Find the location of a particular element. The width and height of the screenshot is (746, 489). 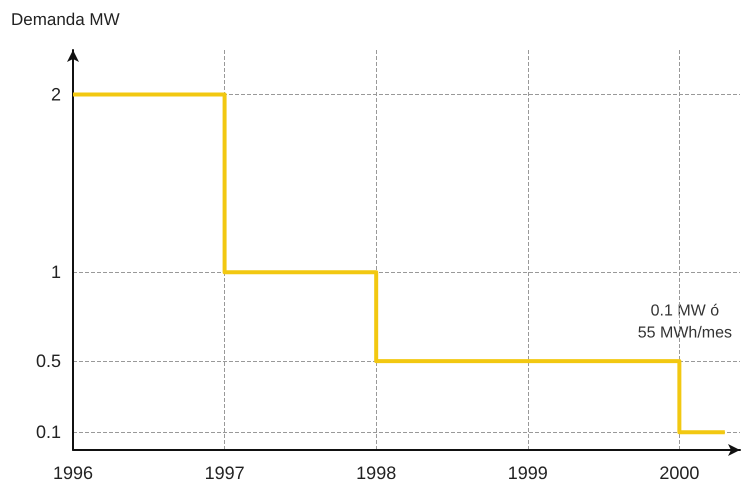

x-tick-label: 1998 is located at coordinates (376, 473).